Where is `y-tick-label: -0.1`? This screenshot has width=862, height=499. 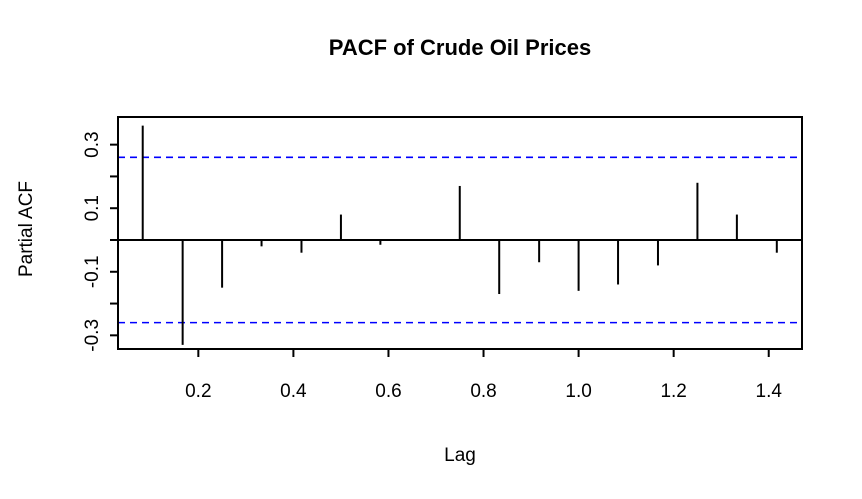
y-tick-label: -0.1 is located at coordinates (92, 271).